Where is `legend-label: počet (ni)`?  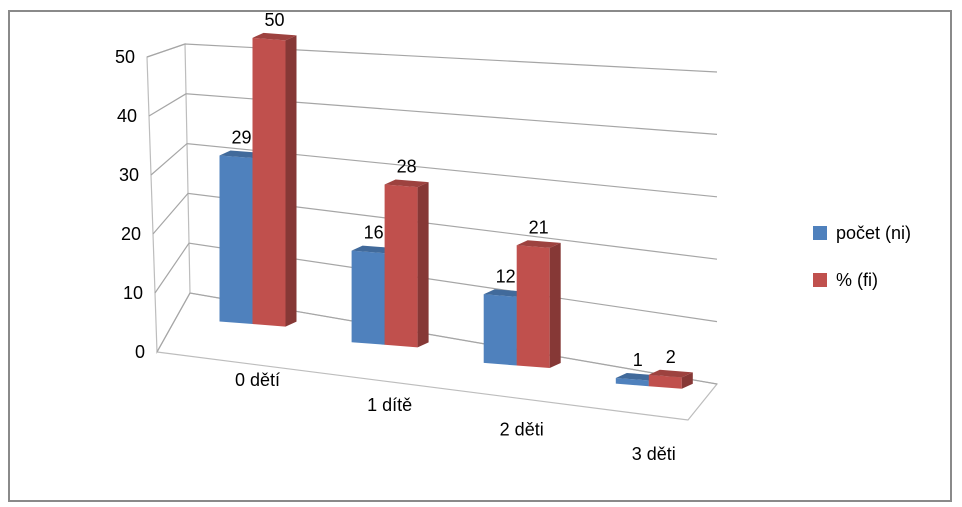 legend-label: počet (ni) is located at coordinates (873, 233).